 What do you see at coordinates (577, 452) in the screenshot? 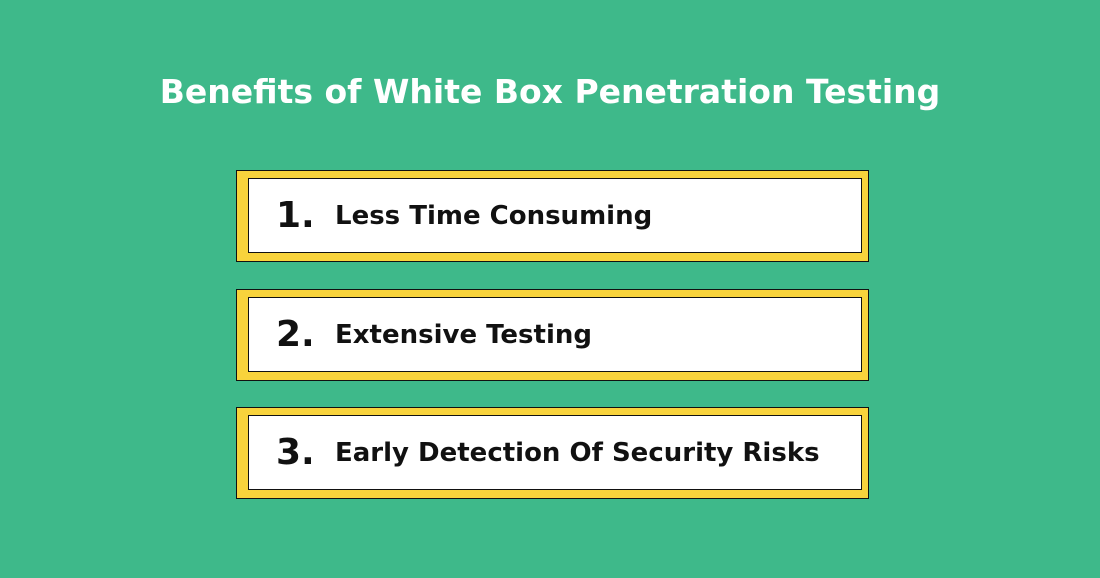
I see `item-label: Early Detection Of Security Risks` at bounding box center [577, 452].